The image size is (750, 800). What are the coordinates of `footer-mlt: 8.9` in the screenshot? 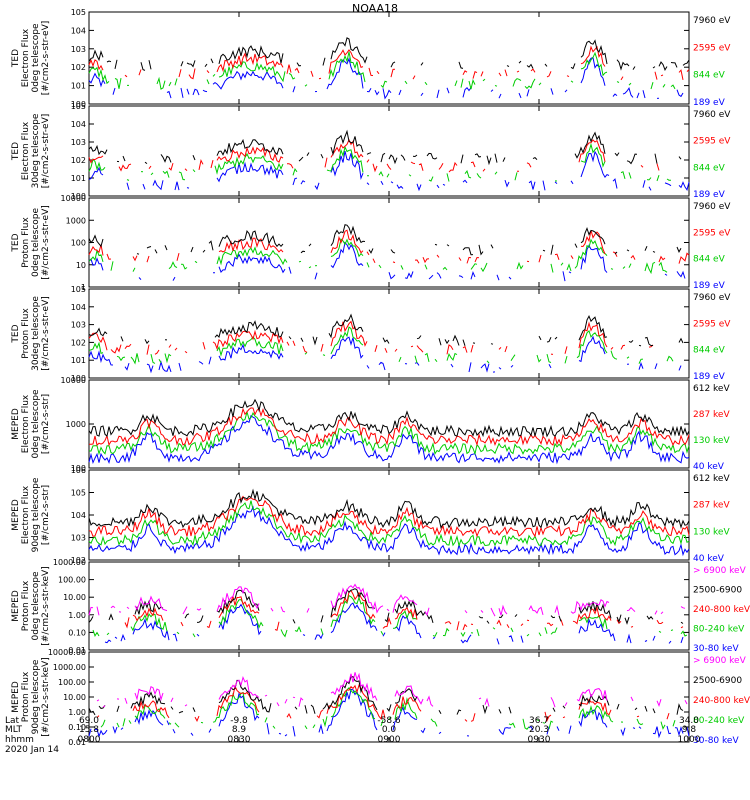 It's located at (239, 730).